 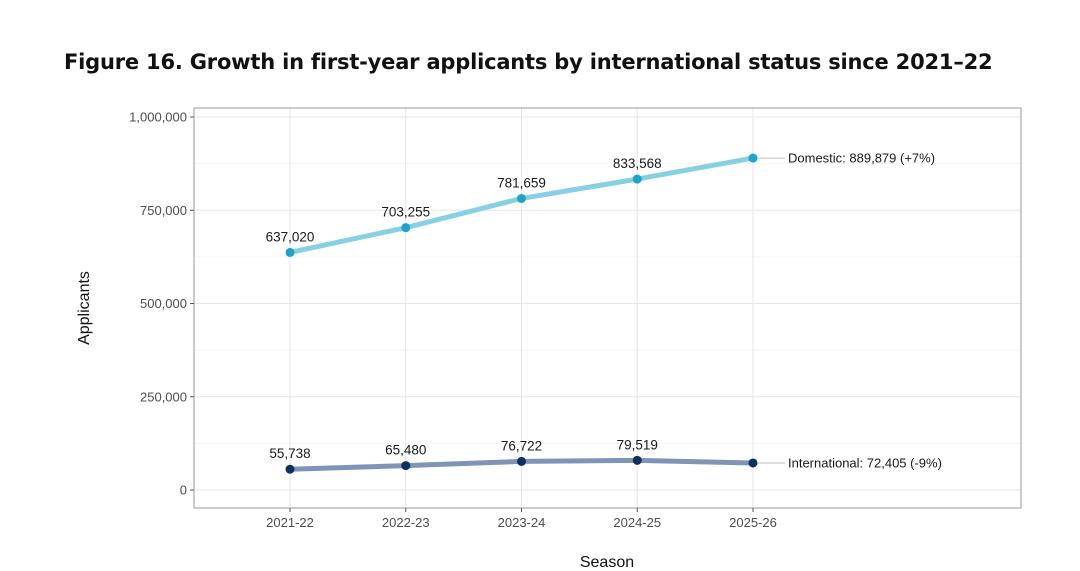 What do you see at coordinates (405, 212) in the screenshot?
I see `data-label: 703,255` at bounding box center [405, 212].